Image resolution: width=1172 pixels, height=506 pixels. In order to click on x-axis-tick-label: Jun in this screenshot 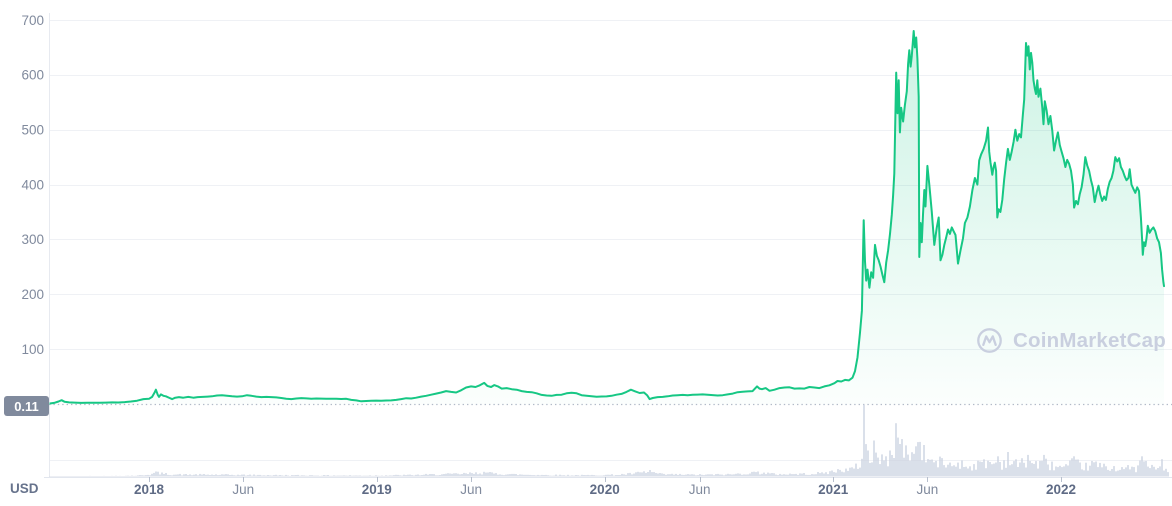, I will do `click(700, 489)`.